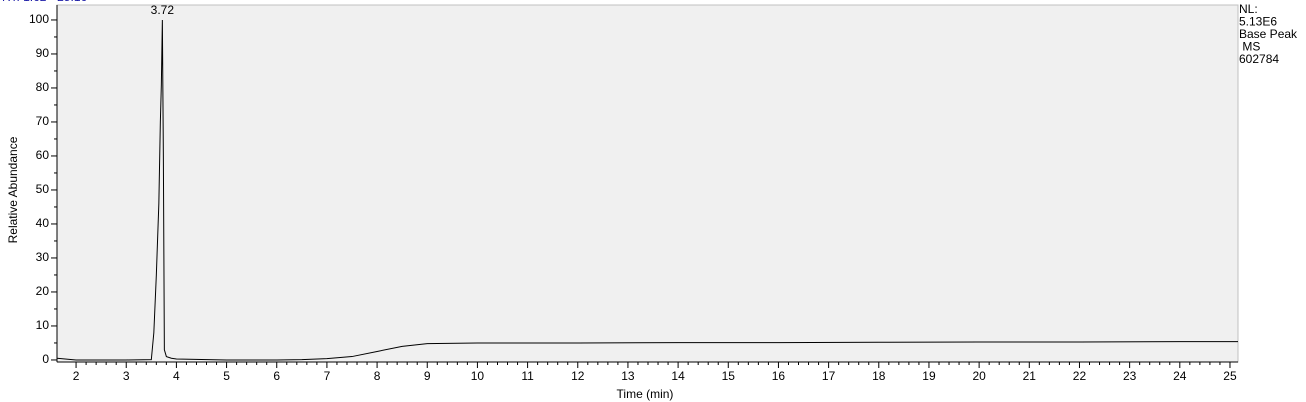 This screenshot has height=402, width=1306. Describe the element at coordinates (43, 87) in the screenshot. I see `y-tick-label: 80` at that location.